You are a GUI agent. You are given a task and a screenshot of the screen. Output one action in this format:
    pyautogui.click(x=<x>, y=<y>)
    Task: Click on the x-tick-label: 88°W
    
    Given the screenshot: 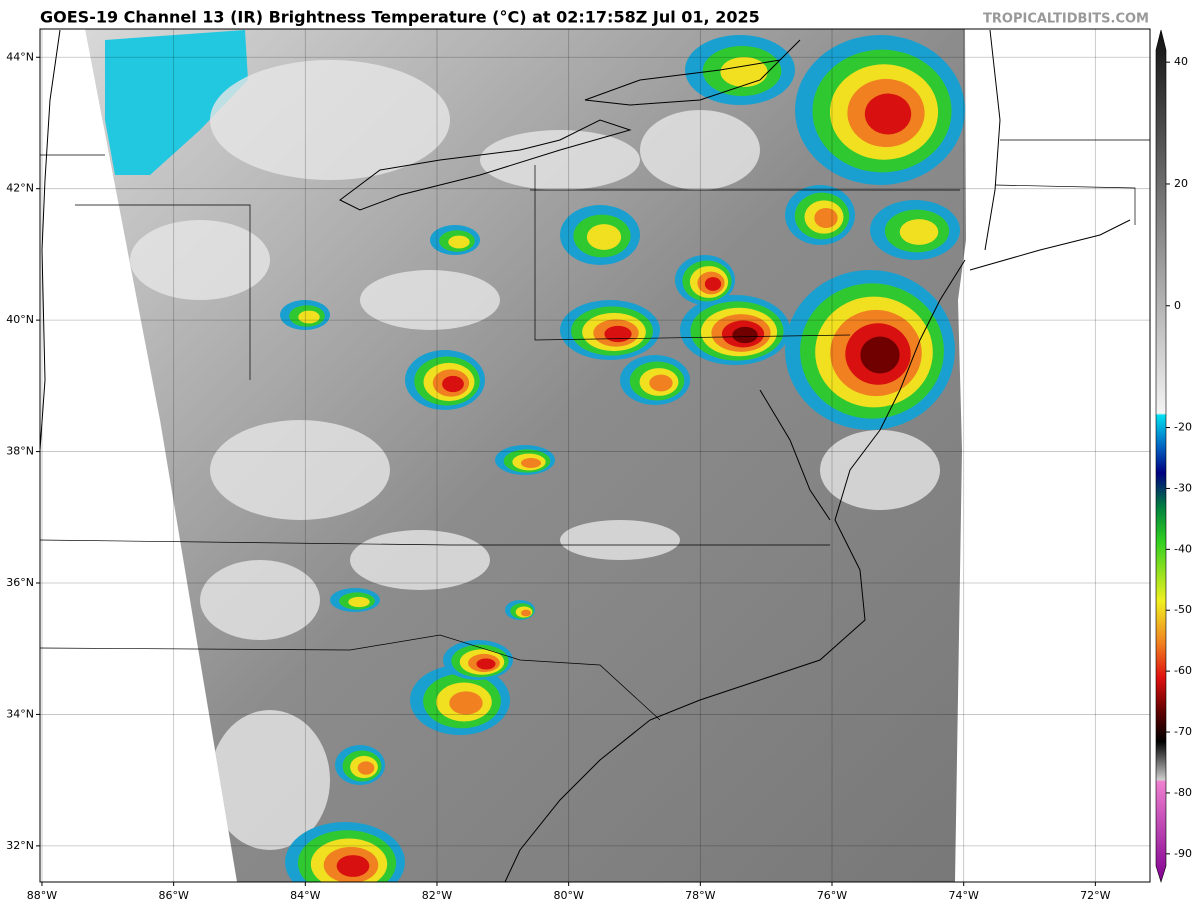 What is the action you would take?
    pyautogui.click(x=42, y=895)
    